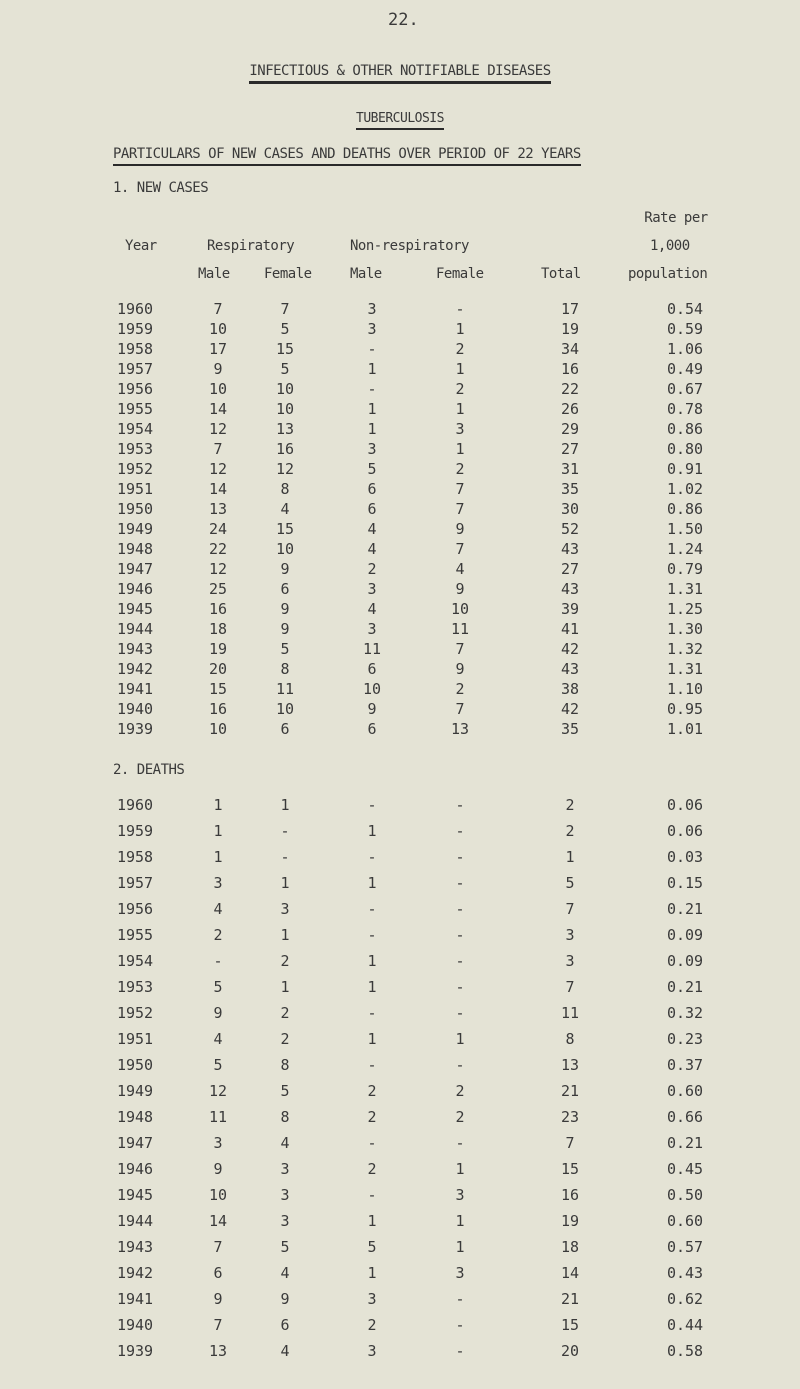  Describe the element at coordinates (570, 329) in the screenshot. I see `cell-total: 19` at that location.